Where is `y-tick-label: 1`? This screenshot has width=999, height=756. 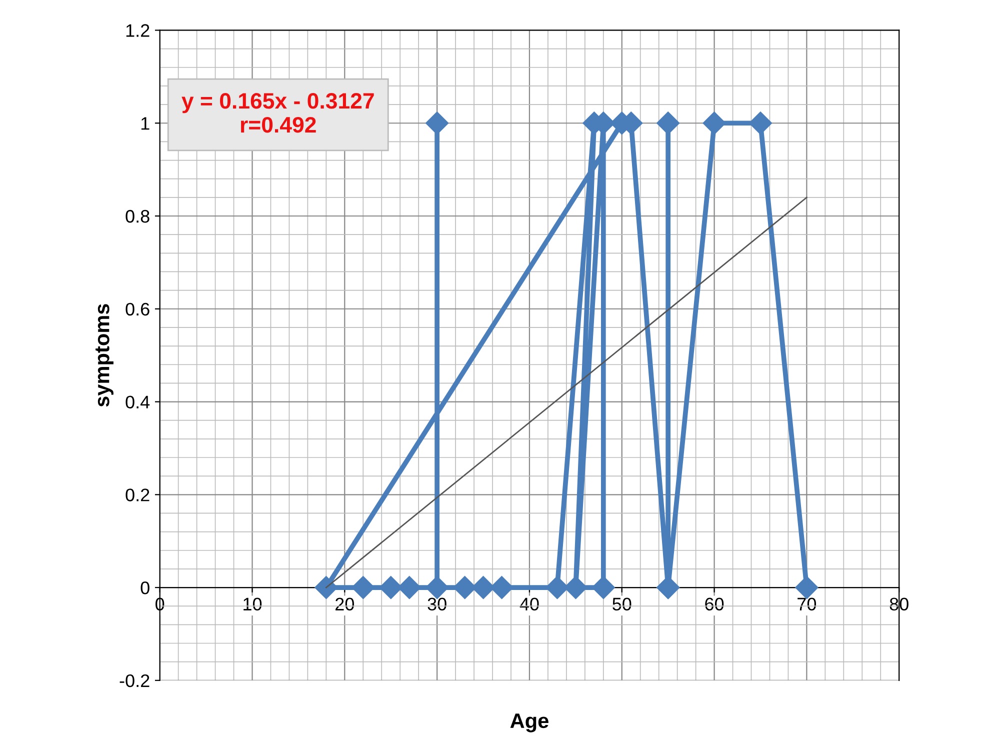
y-tick-label: 1 is located at coordinates (145, 123).